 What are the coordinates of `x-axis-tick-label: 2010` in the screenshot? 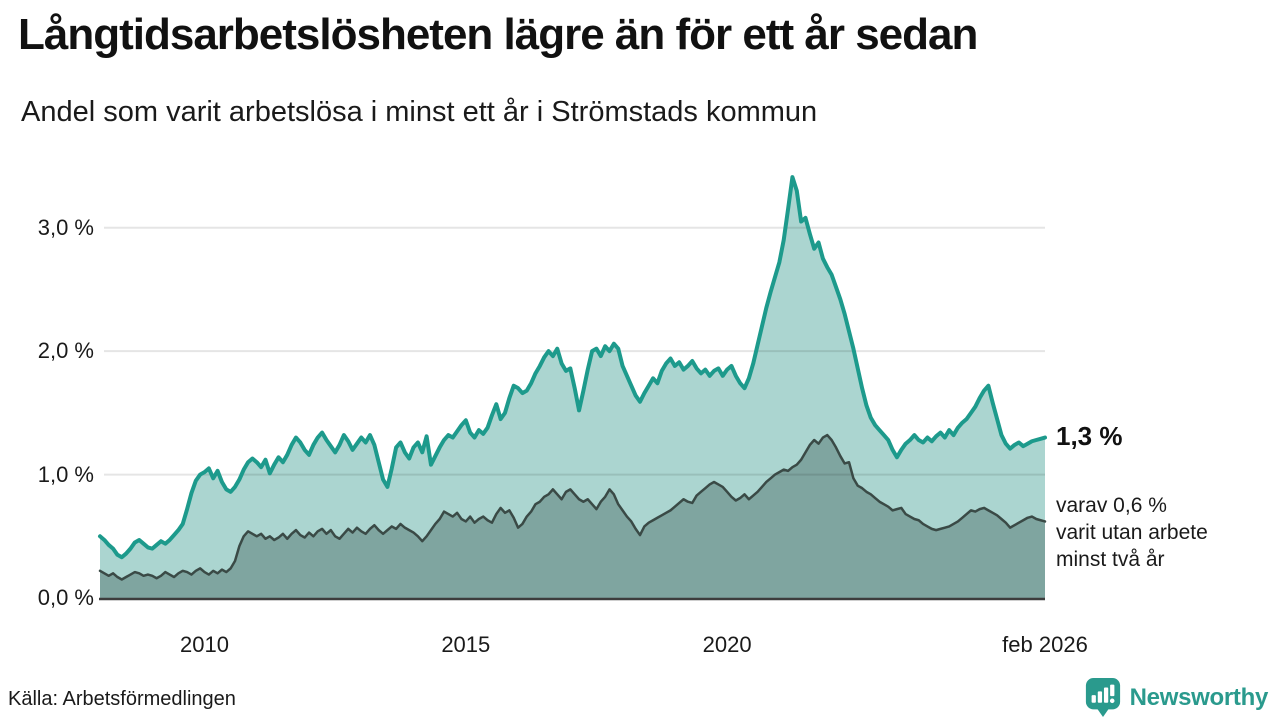 It's located at (204, 644).